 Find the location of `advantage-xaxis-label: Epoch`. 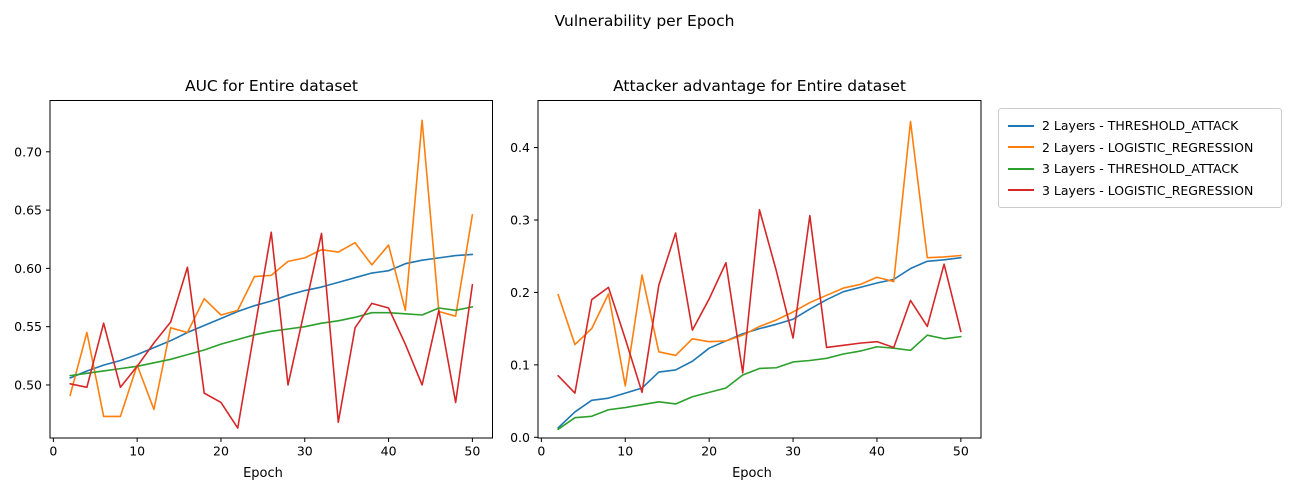

advantage-xaxis-label: Epoch is located at coordinates (752, 473).